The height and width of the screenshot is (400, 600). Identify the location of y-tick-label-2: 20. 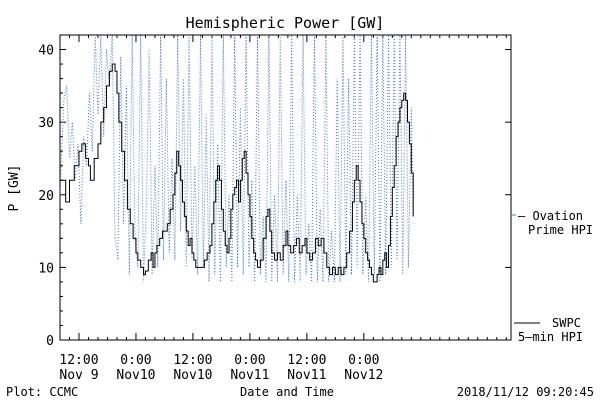
(46, 196).